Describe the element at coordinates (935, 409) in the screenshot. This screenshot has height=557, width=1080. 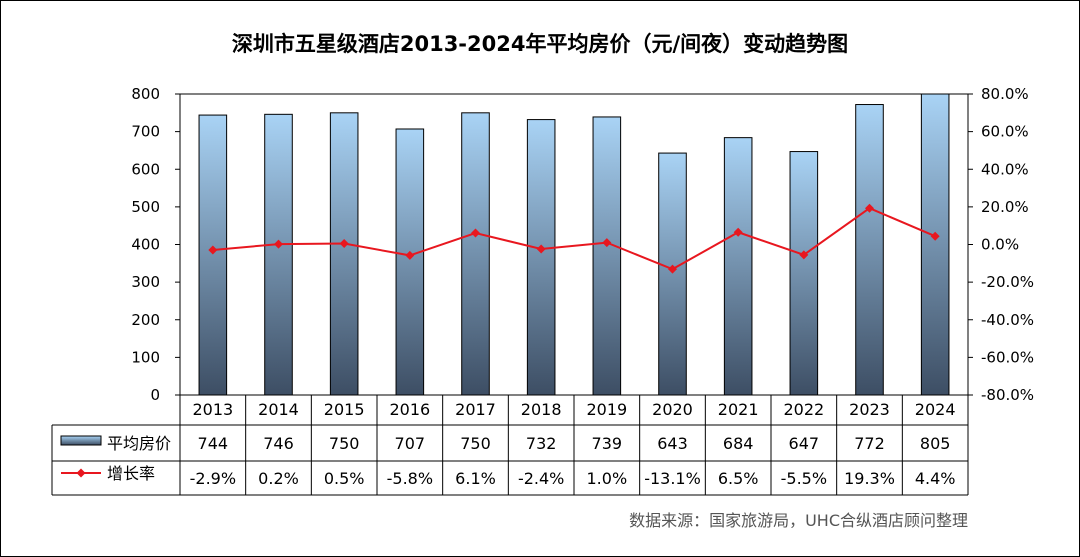
I see `x-tick-label: 2024` at that location.